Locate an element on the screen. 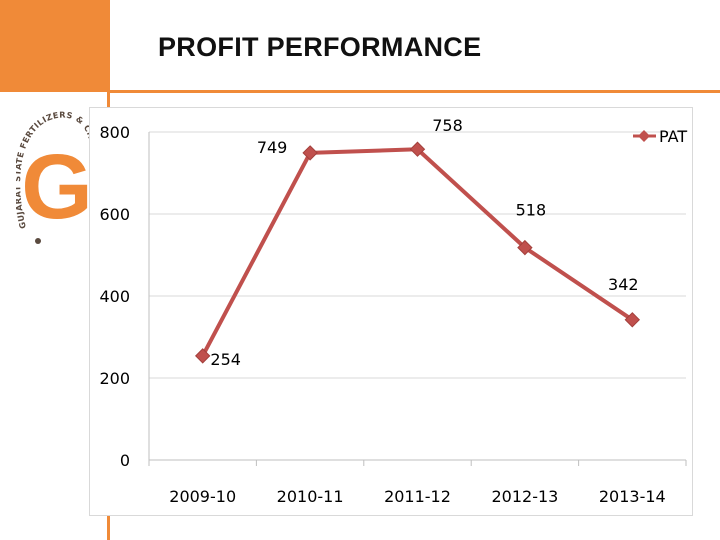 This screenshot has width=720, height=540. data-label: 749 is located at coordinates (272, 147).